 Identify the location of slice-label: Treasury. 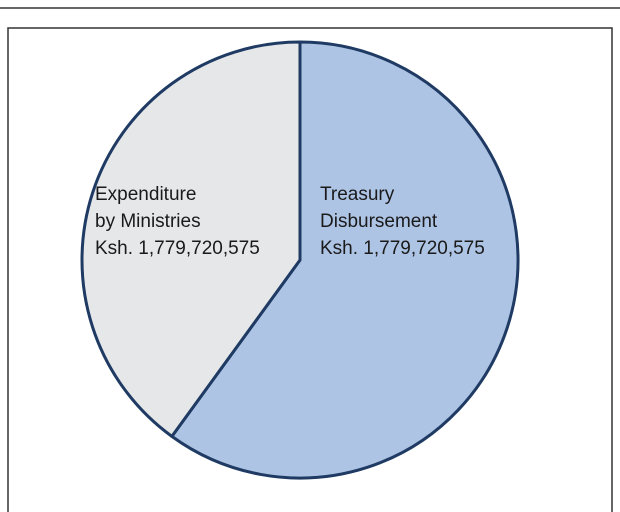
(357, 194).